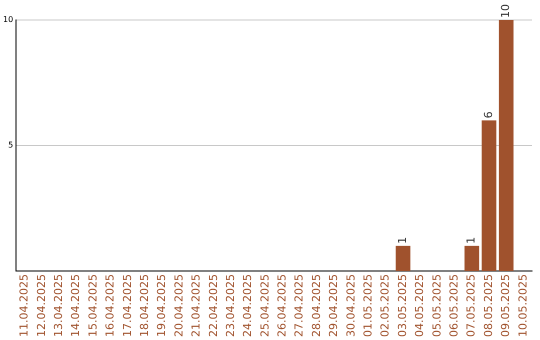  I want to click on x-tick-label: 14.04.2025, so click(75, 306).